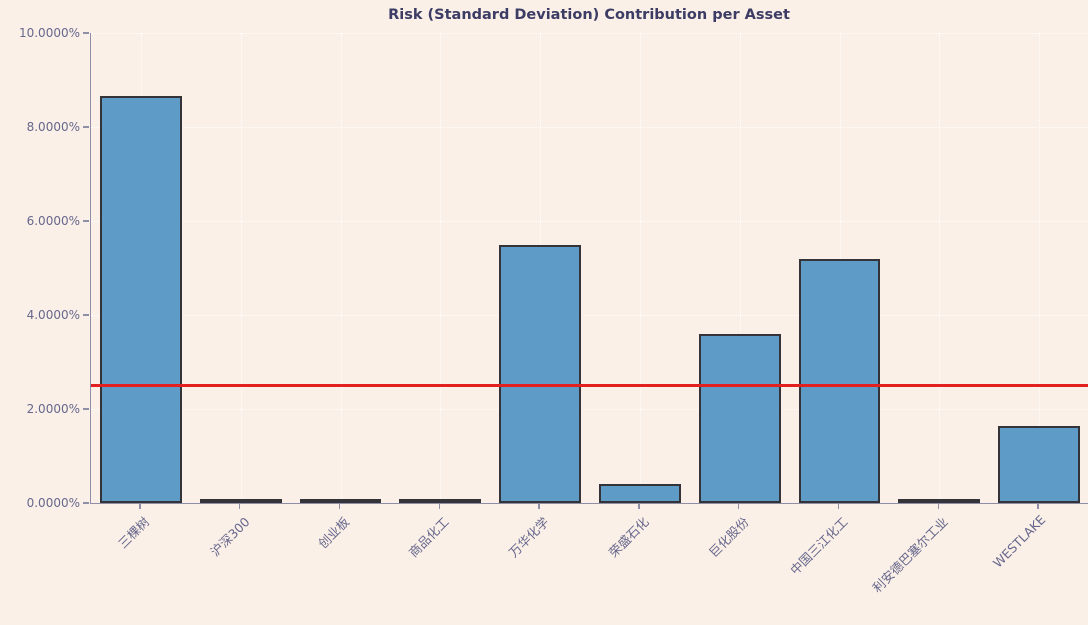 The height and width of the screenshot is (625, 1088). I want to click on y-axis-tick-label: 2.0000%, so click(53, 409).